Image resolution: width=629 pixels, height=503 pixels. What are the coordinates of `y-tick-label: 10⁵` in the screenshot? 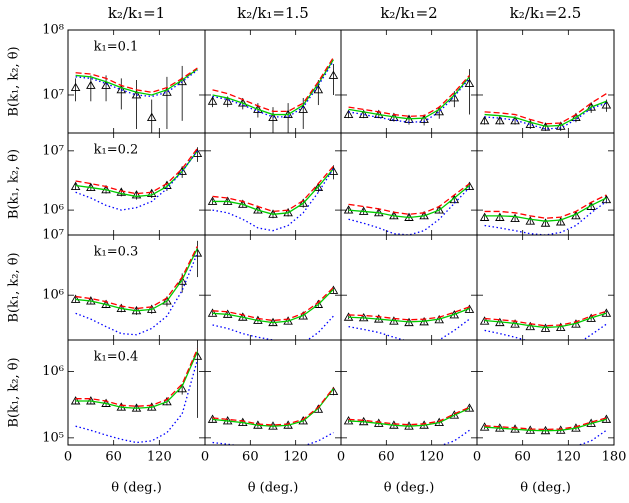 It's located at (53, 437).